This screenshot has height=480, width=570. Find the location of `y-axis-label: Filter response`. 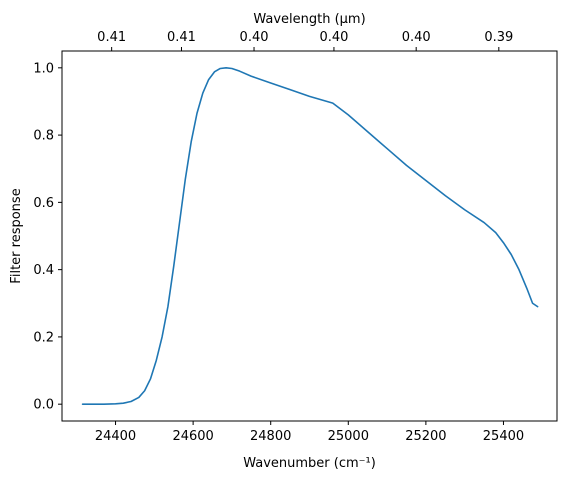

y-axis-label: Filter response is located at coordinates (16, 235).